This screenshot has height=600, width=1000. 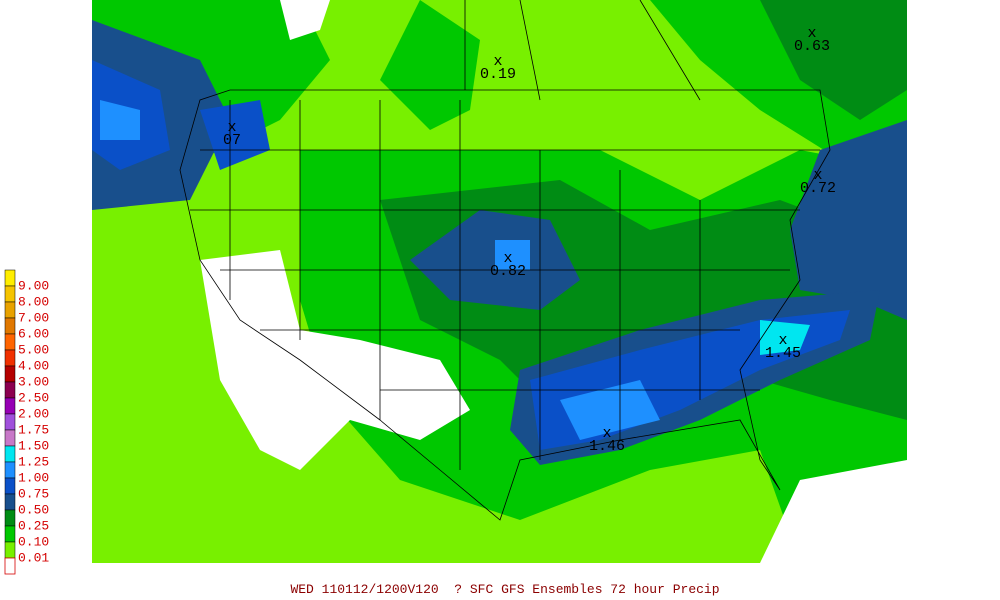 I want to click on annotation-value: 0.19, so click(x=498, y=74).